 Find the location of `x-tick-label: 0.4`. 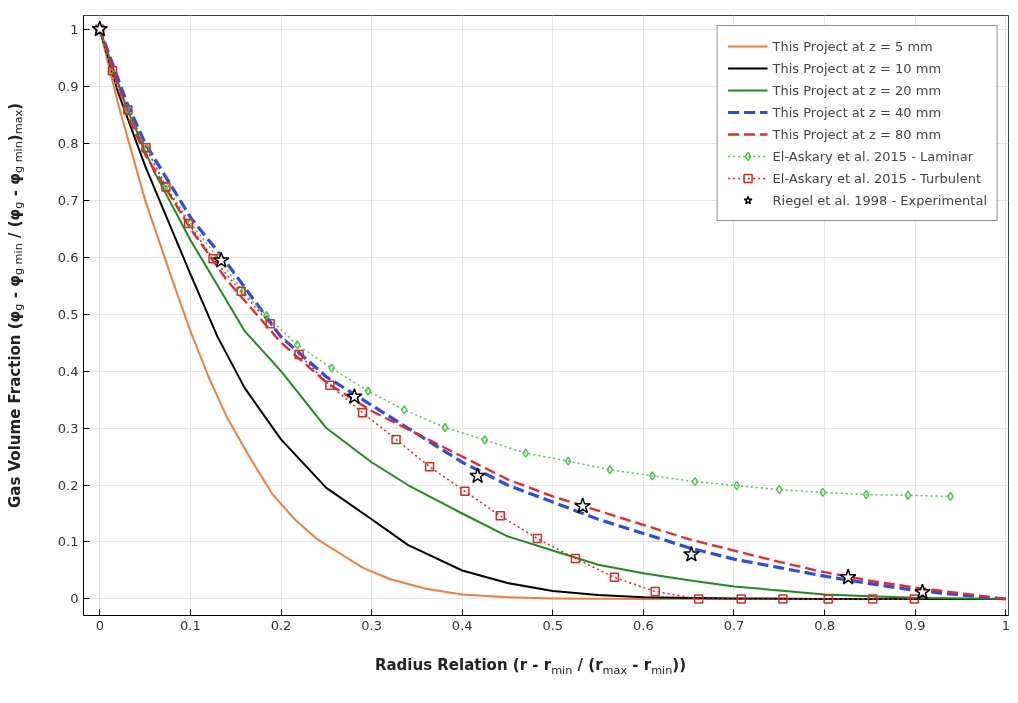

x-tick-label: 0.4 is located at coordinates (462, 625).